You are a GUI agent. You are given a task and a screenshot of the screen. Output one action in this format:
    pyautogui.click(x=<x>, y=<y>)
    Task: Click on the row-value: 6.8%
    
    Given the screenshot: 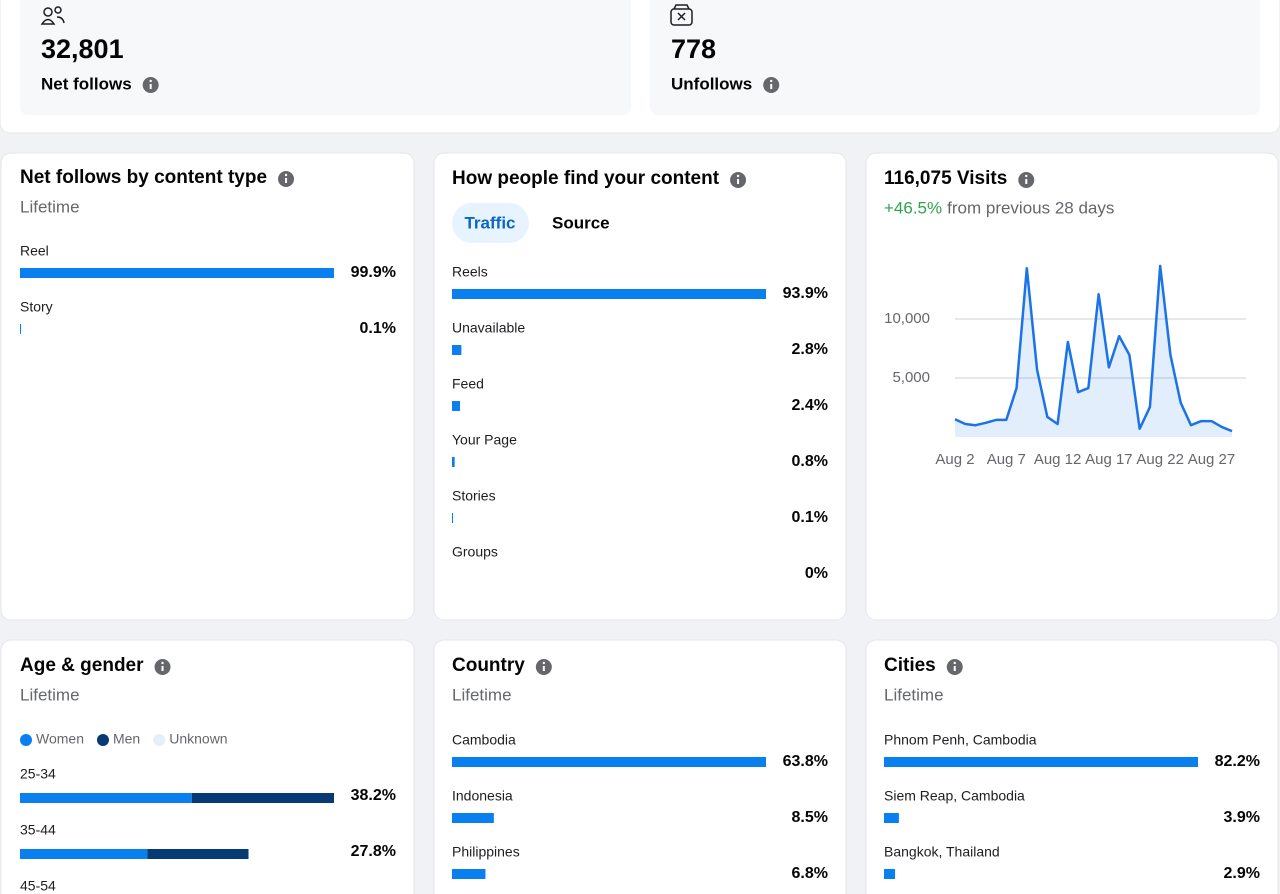 What is the action you would take?
    pyautogui.click(x=810, y=873)
    